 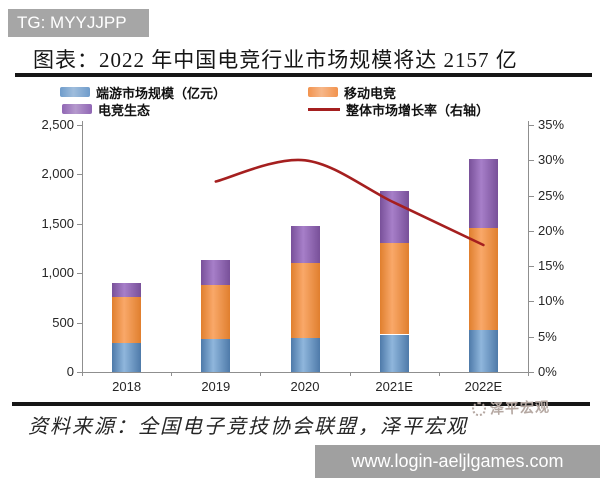 What do you see at coordinates (161, 93) in the screenshot?
I see `legend-label: 端游市场规模（亿元）` at bounding box center [161, 93].